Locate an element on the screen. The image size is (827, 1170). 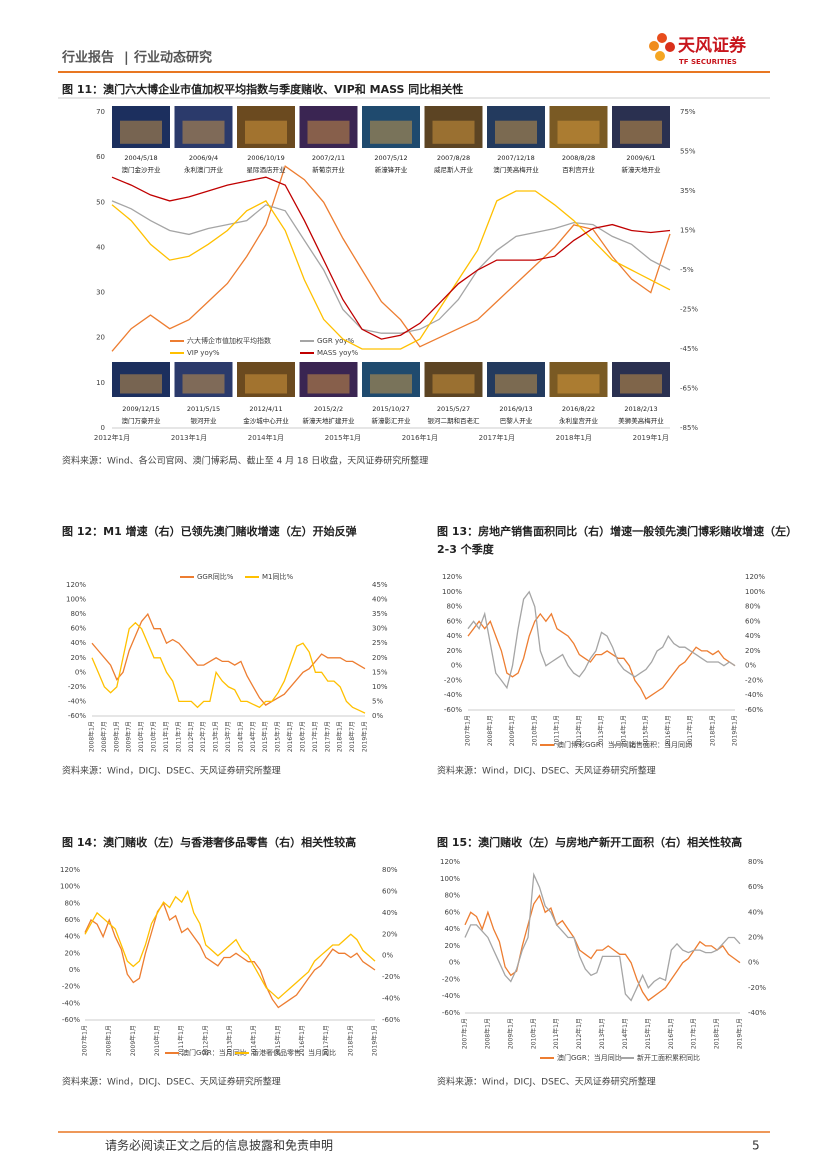
y-tick-label: 60 is located at coordinates (100, 157).